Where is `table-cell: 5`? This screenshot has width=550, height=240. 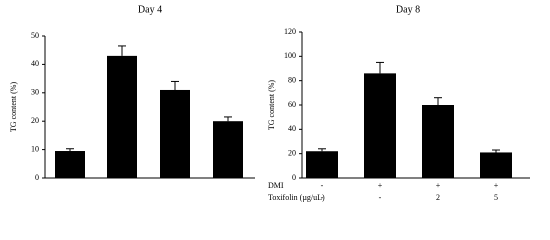 table-cell: 5 is located at coordinates (496, 197).